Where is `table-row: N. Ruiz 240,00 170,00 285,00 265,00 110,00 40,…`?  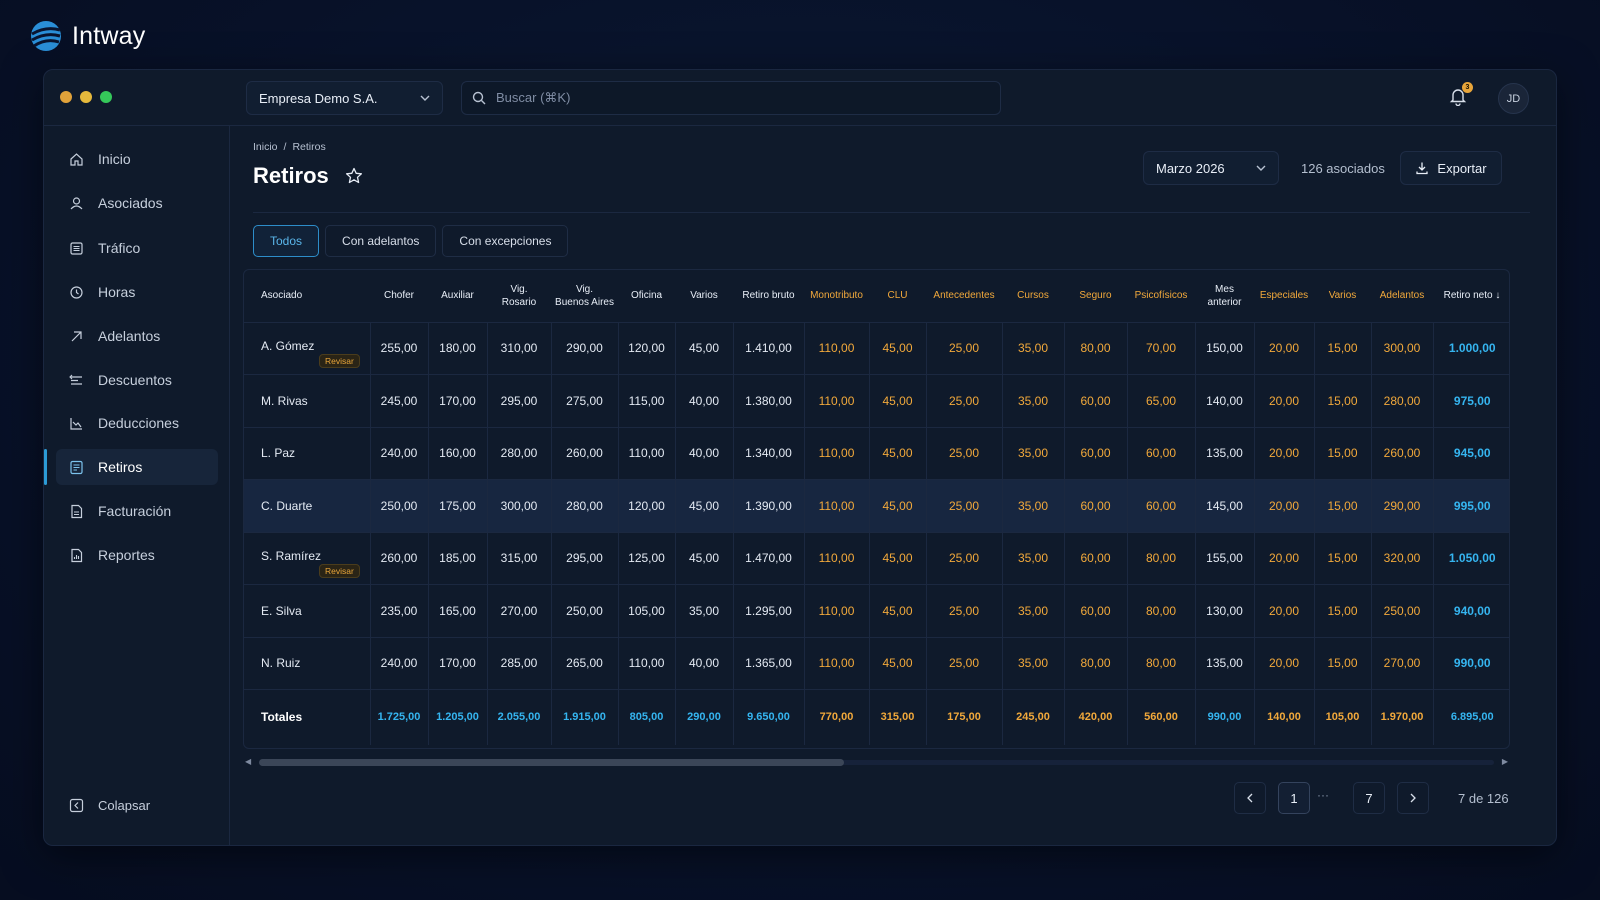
table-row: N. Ruiz 240,00 170,00 285,00 265,00 110,00 40,… is located at coordinates (876, 663).